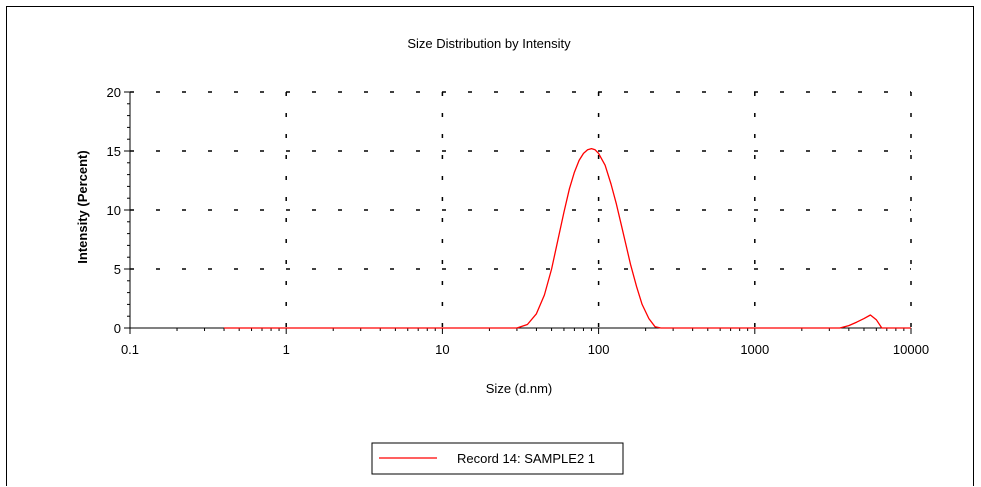 The height and width of the screenshot is (487, 981). Describe the element at coordinates (442, 349) in the screenshot. I see `x-tick-label: 10` at that location.